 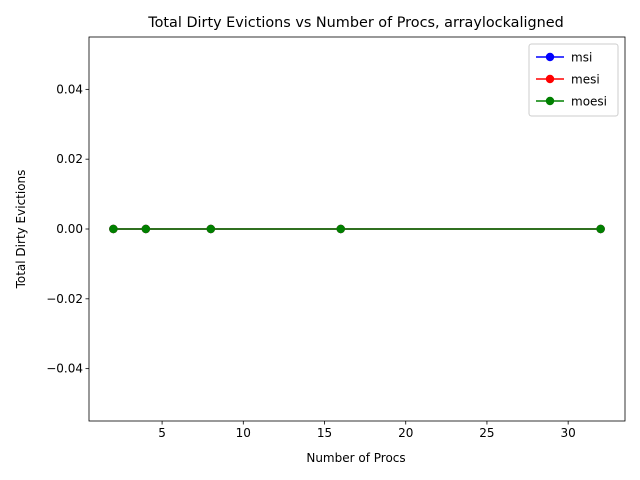 I want to click on legend-label-moesi: moesi, so click(x=589, y=102).